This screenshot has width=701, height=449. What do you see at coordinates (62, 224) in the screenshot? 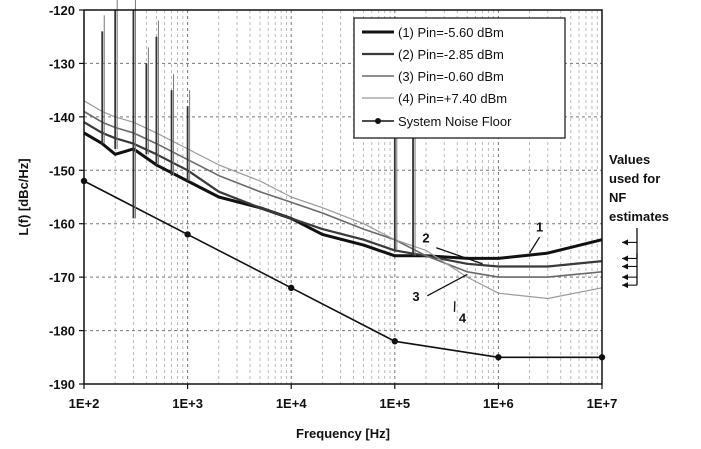
I see `y-tick-label: -160` at bounding box center [62, 224].